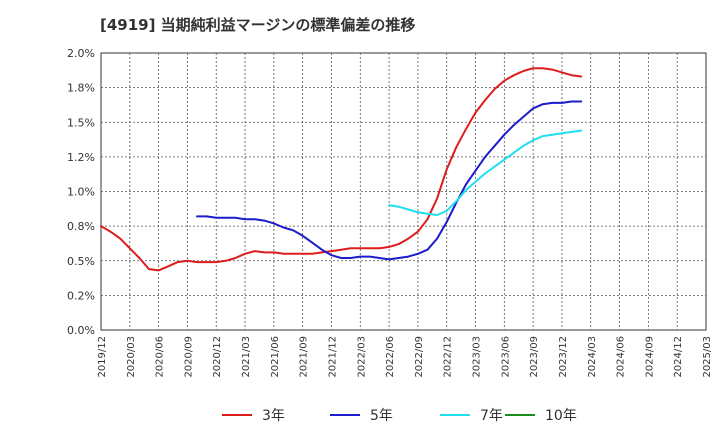  What do you see at coordinates (81, 88) in the screenshot?
I see `y-tick-label: 1.8%` at bounding box center [81, 88].